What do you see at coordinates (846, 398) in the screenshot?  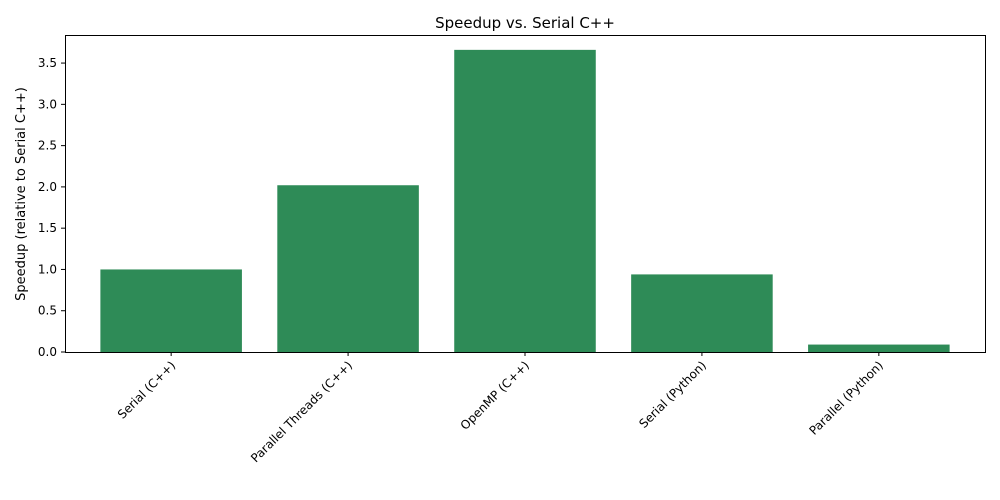 I see `x-tick-label: Parallel (Python)` at bounding box center [846, 398].